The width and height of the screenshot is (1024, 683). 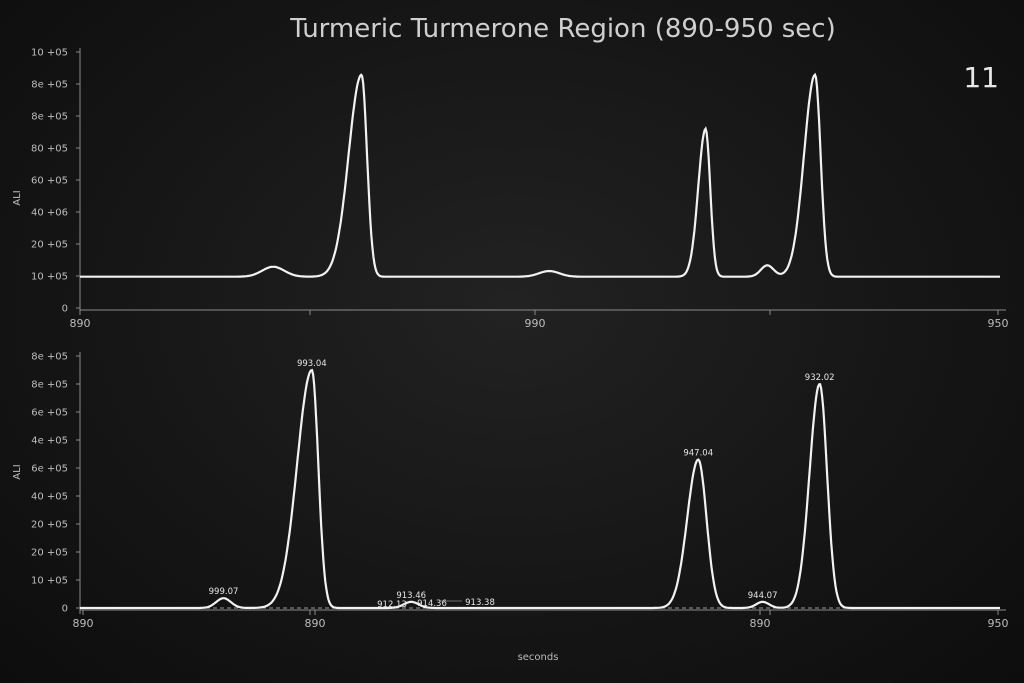 What do you see at coordinates (49, 213) in the screenshot?
I see `y-tick-label: 40 +06` at bounding box center [49, 213].